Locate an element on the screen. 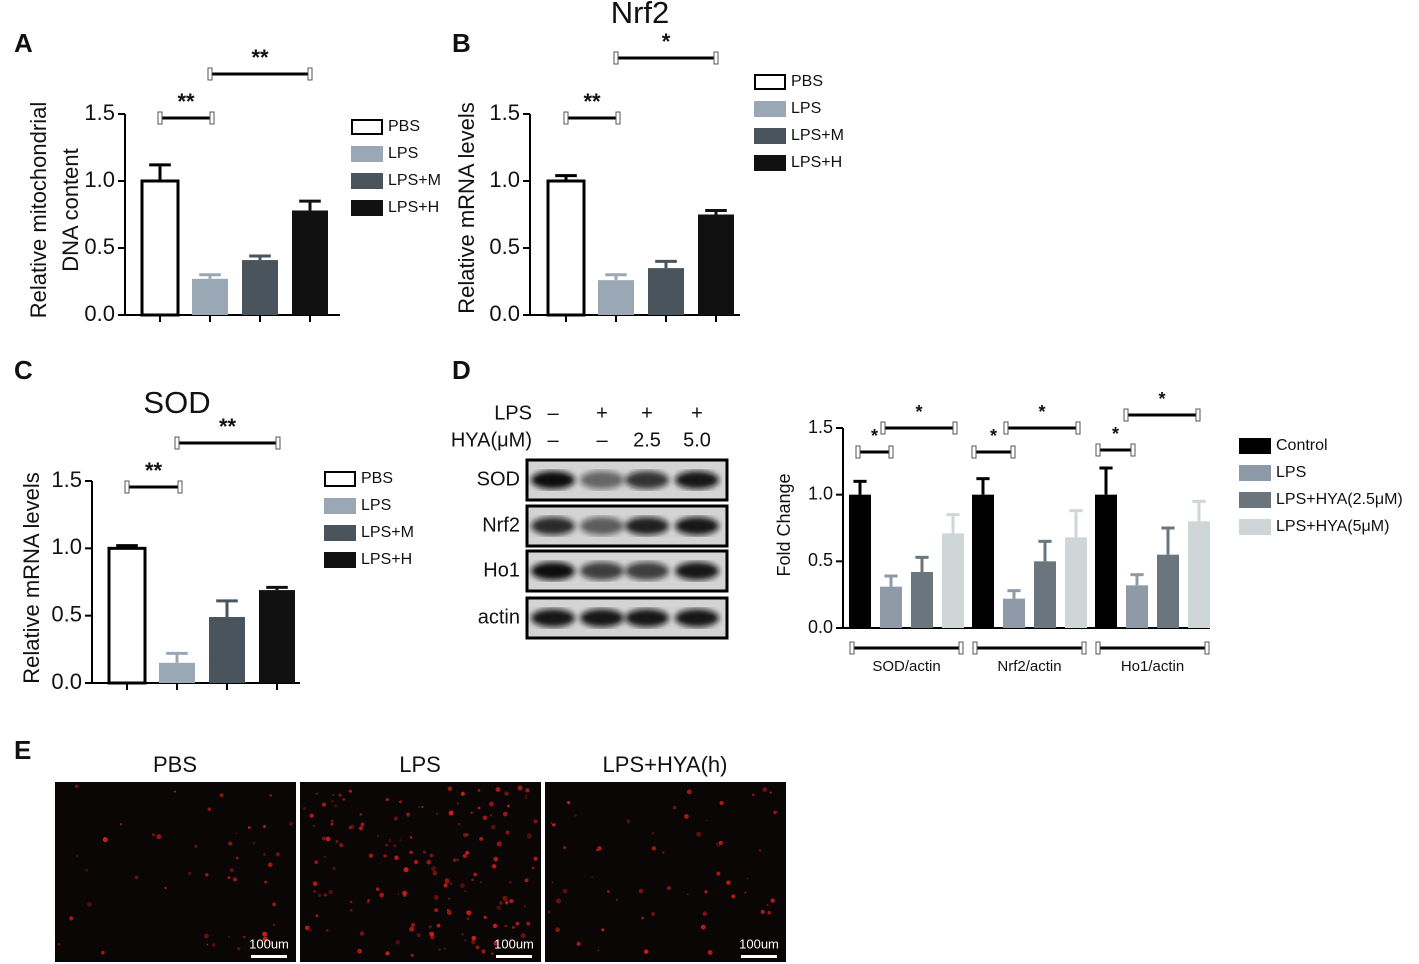  treatment-label: HYA(μM) is located at coordinates (491, 440).